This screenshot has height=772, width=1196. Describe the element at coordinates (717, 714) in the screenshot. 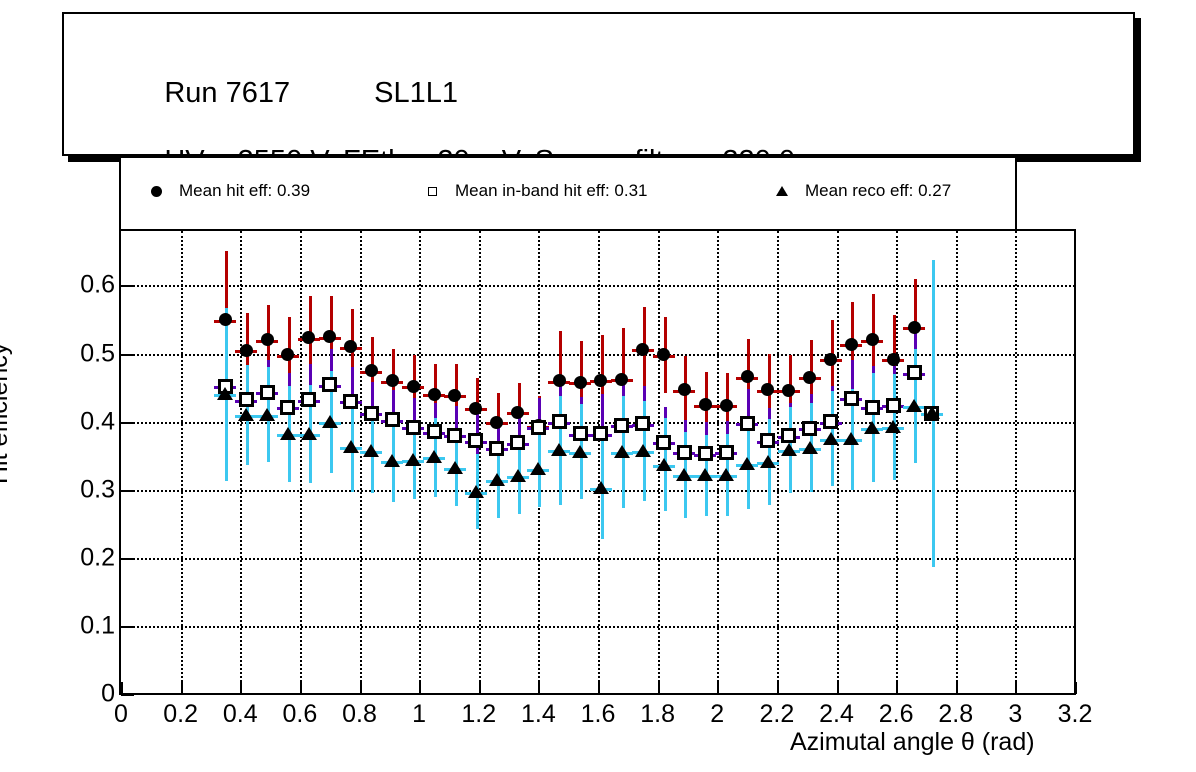

I see `x-tick-label: 2` at that location.